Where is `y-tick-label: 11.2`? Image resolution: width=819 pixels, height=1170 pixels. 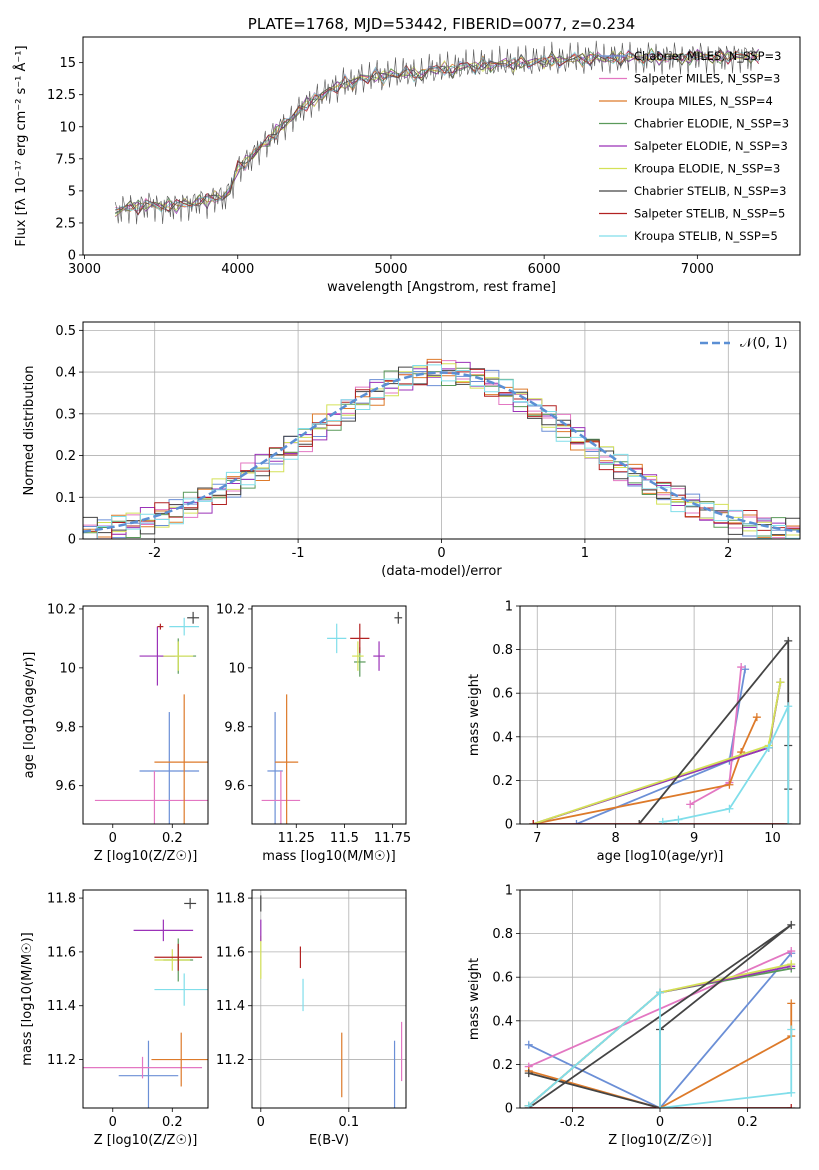 y-tick-label: 11.2 is located at coordinates (61, 1060).